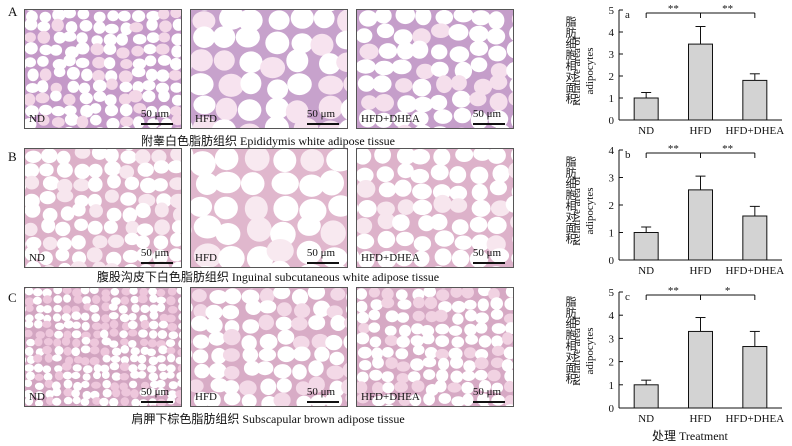 The image size is (792, 446). I want to click on panel-letter-b: B, so click(12, 156).